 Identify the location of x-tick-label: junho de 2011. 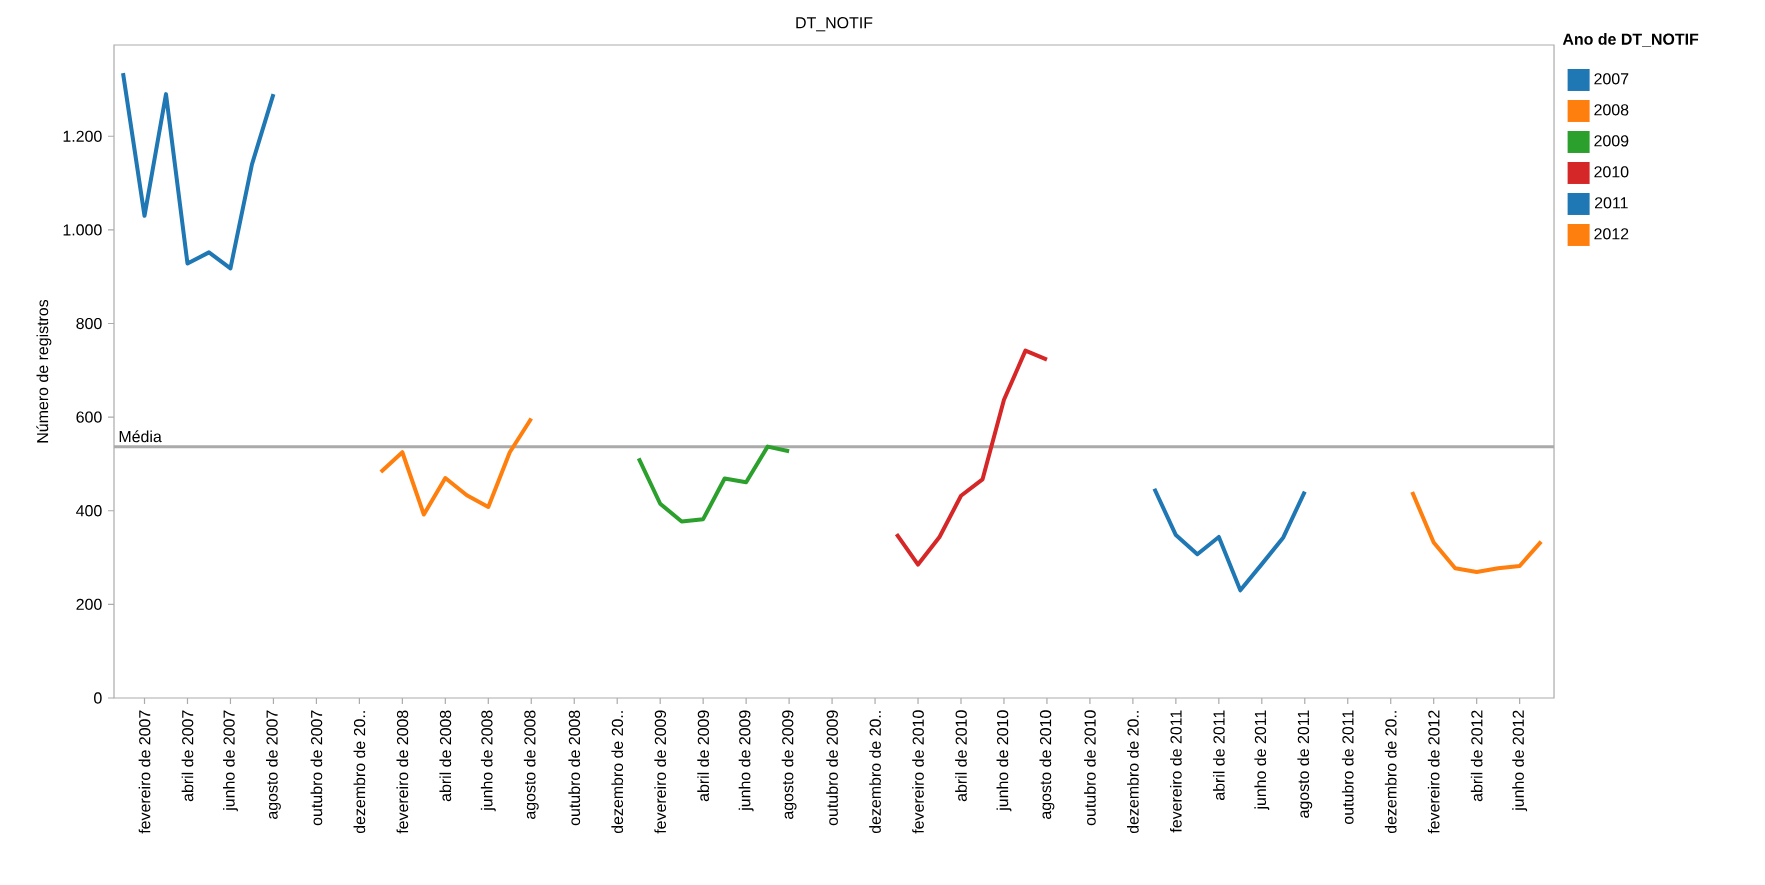
(1262, 760).